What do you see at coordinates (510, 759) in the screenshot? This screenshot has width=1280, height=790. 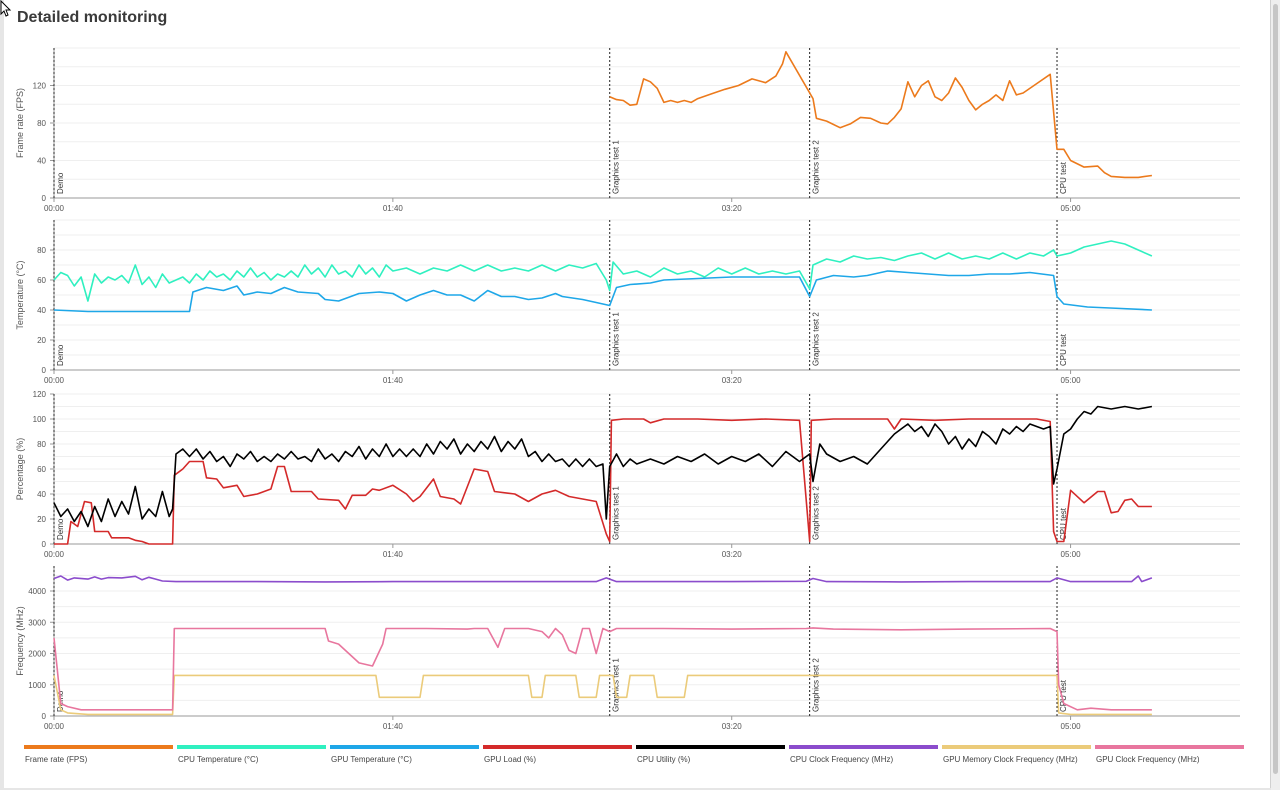 I see `legend-label: GPU Load (%)` at bounding box center [510, 759].